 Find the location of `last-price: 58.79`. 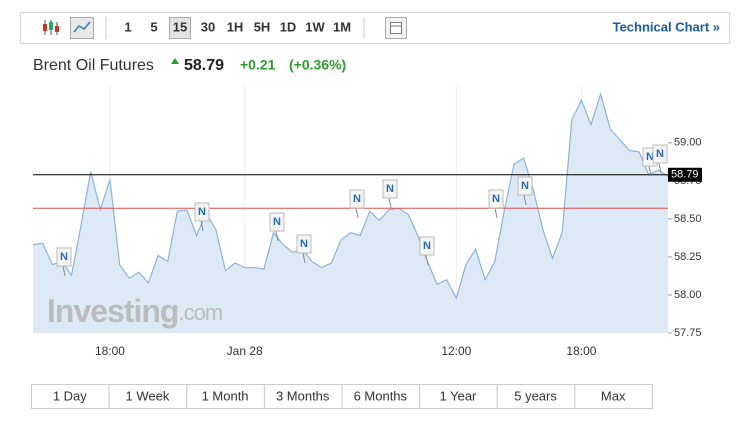

last-price: 58.79 is located at coordinates (204, 65).